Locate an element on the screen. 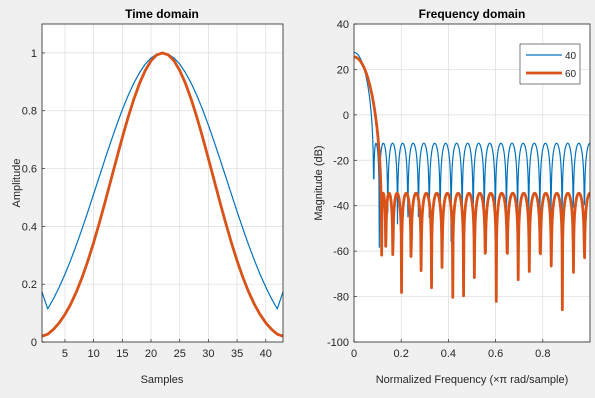  time-x-axis-label: Samples is located at coordinates (162, 380).